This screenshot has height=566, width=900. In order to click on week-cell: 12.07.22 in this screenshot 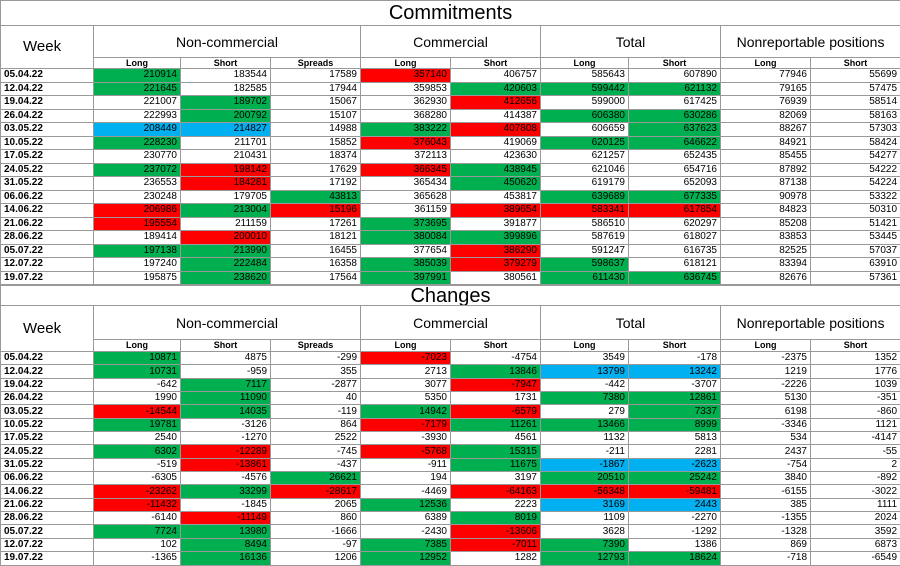, I will do `click(47, 264)`.